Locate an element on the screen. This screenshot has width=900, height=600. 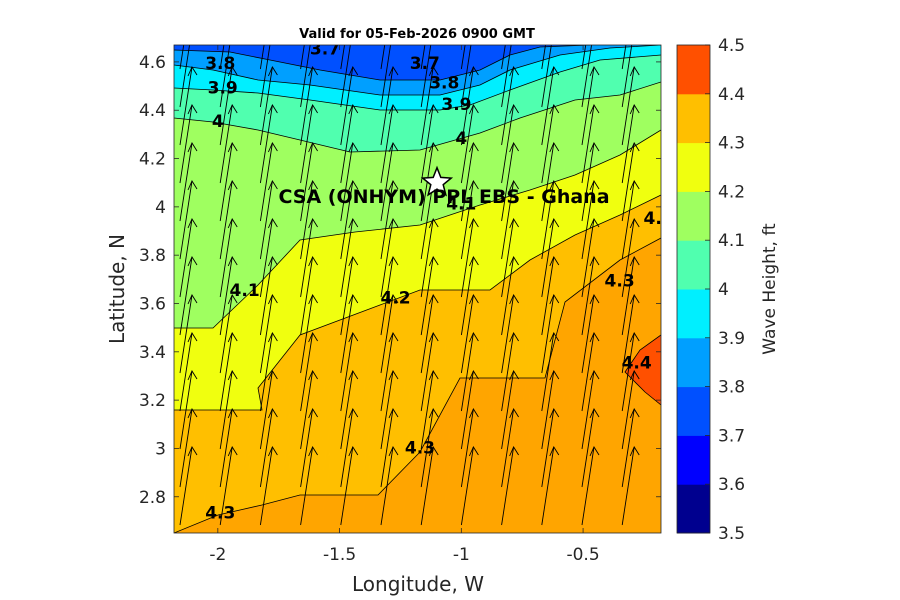
colorbar-tick-label: 3.7 is located at coordinates (731, 436).